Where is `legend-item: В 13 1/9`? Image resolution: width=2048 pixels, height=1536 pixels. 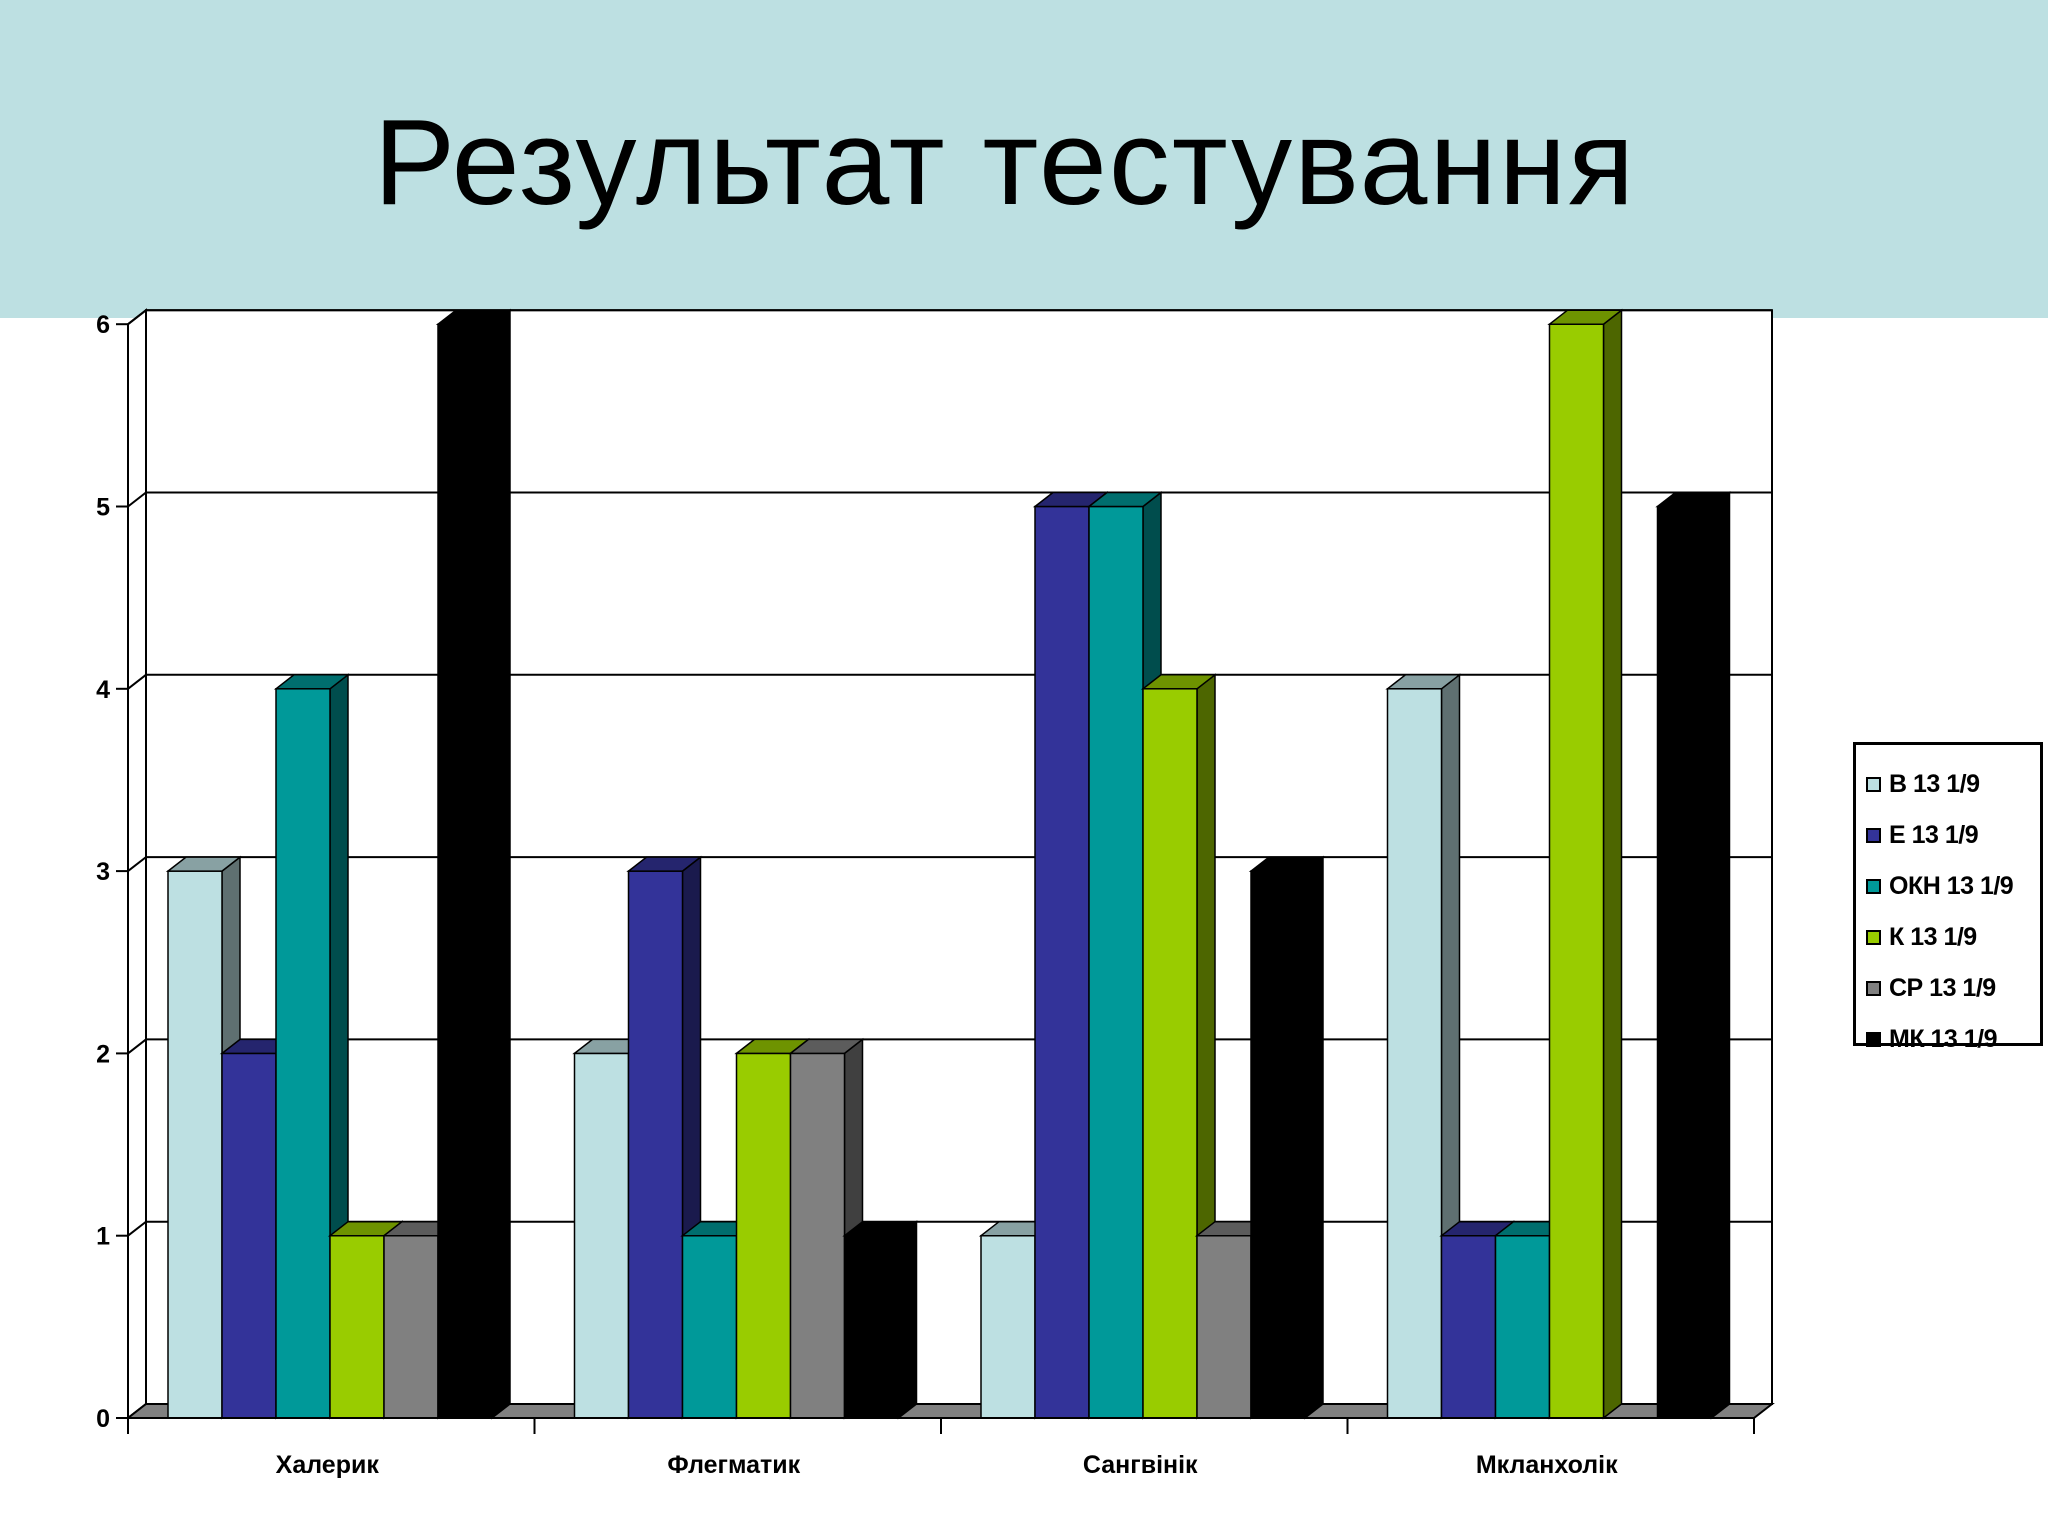 legend-item: В 13 1/9 is located at coordinates (1948, 784).